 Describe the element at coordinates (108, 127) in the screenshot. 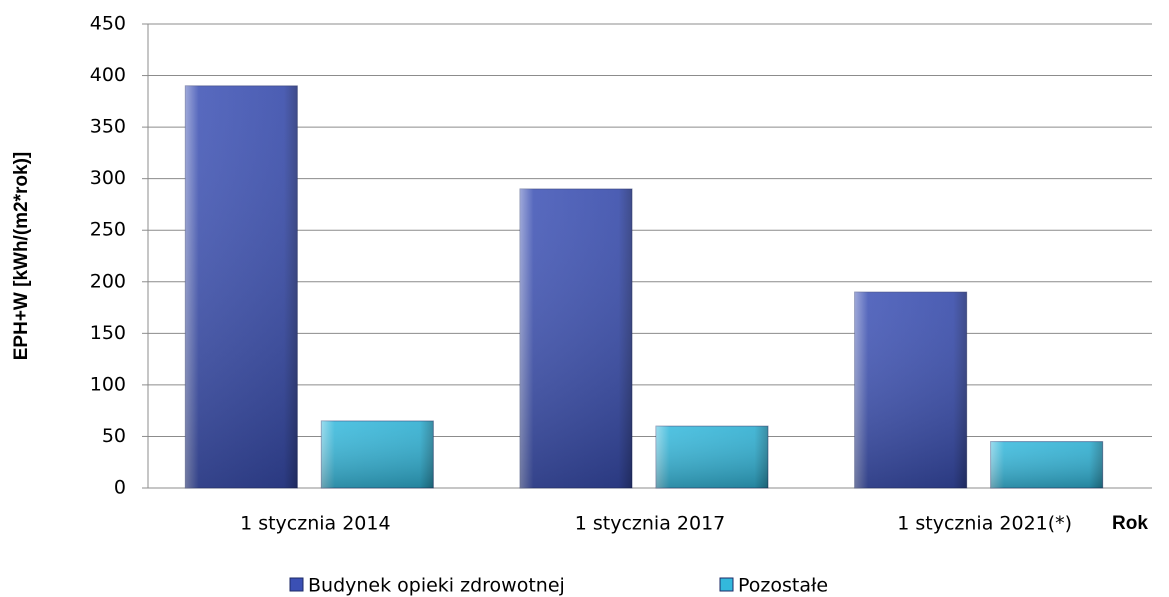

I see `y-tick-label: 350` at that location.